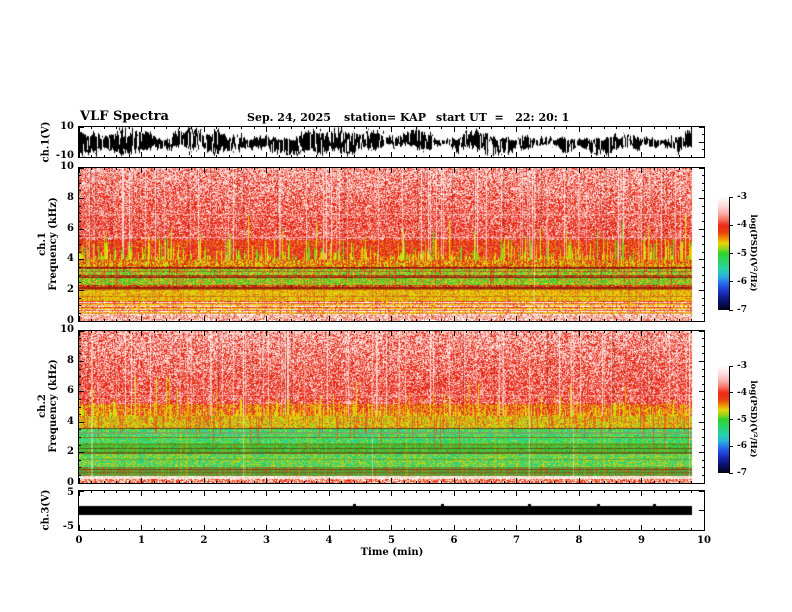 Image resolution: width=792 pixels, height=612 pixels. Describe the element at coordinates (742, 281) in the screenshot. I see `colorbar-tick-label: -6` at that location.